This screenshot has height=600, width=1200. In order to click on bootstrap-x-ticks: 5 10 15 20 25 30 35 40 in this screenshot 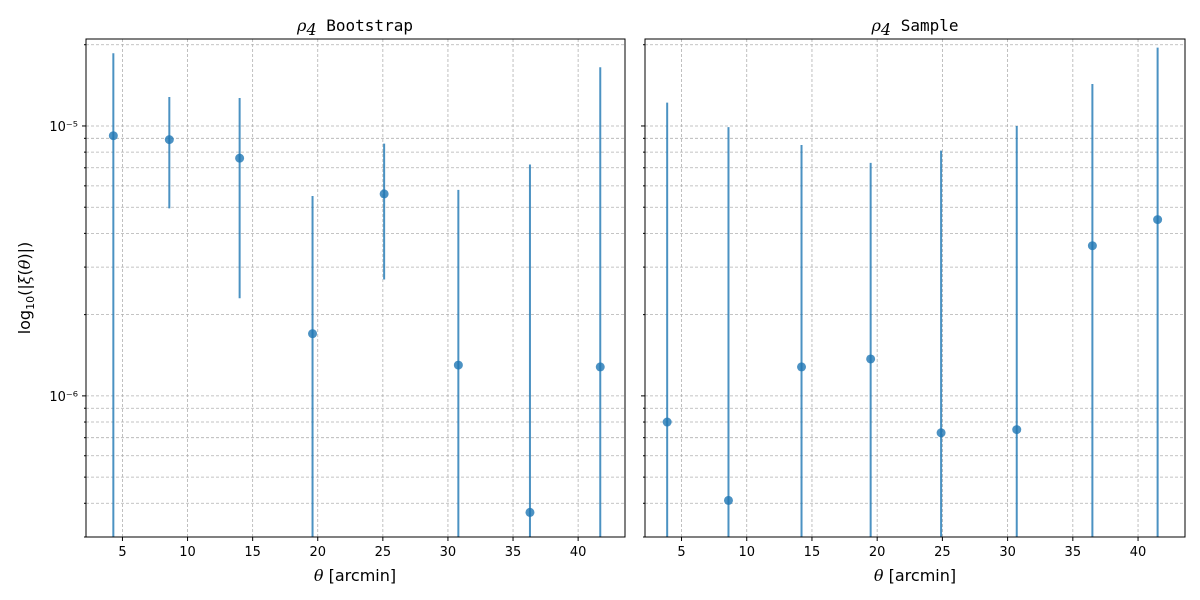, I will do `click(352, 548)`.